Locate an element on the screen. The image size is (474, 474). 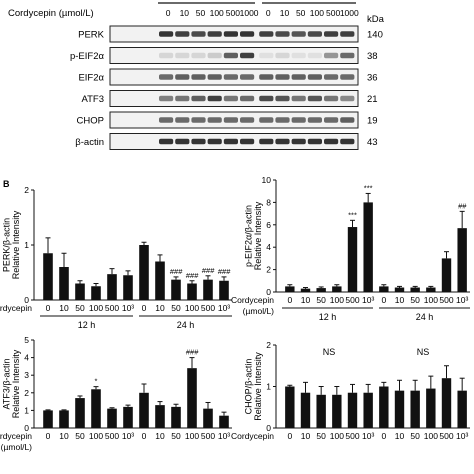
dose-label: 10 is located at coordinates (285, 13).